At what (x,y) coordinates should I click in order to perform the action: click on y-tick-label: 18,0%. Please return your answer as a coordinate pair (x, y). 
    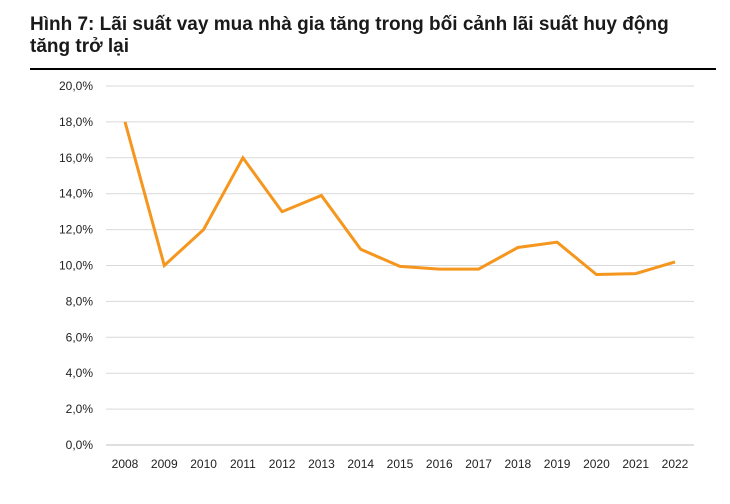
    Looking at the image, I should click on (76, 122).